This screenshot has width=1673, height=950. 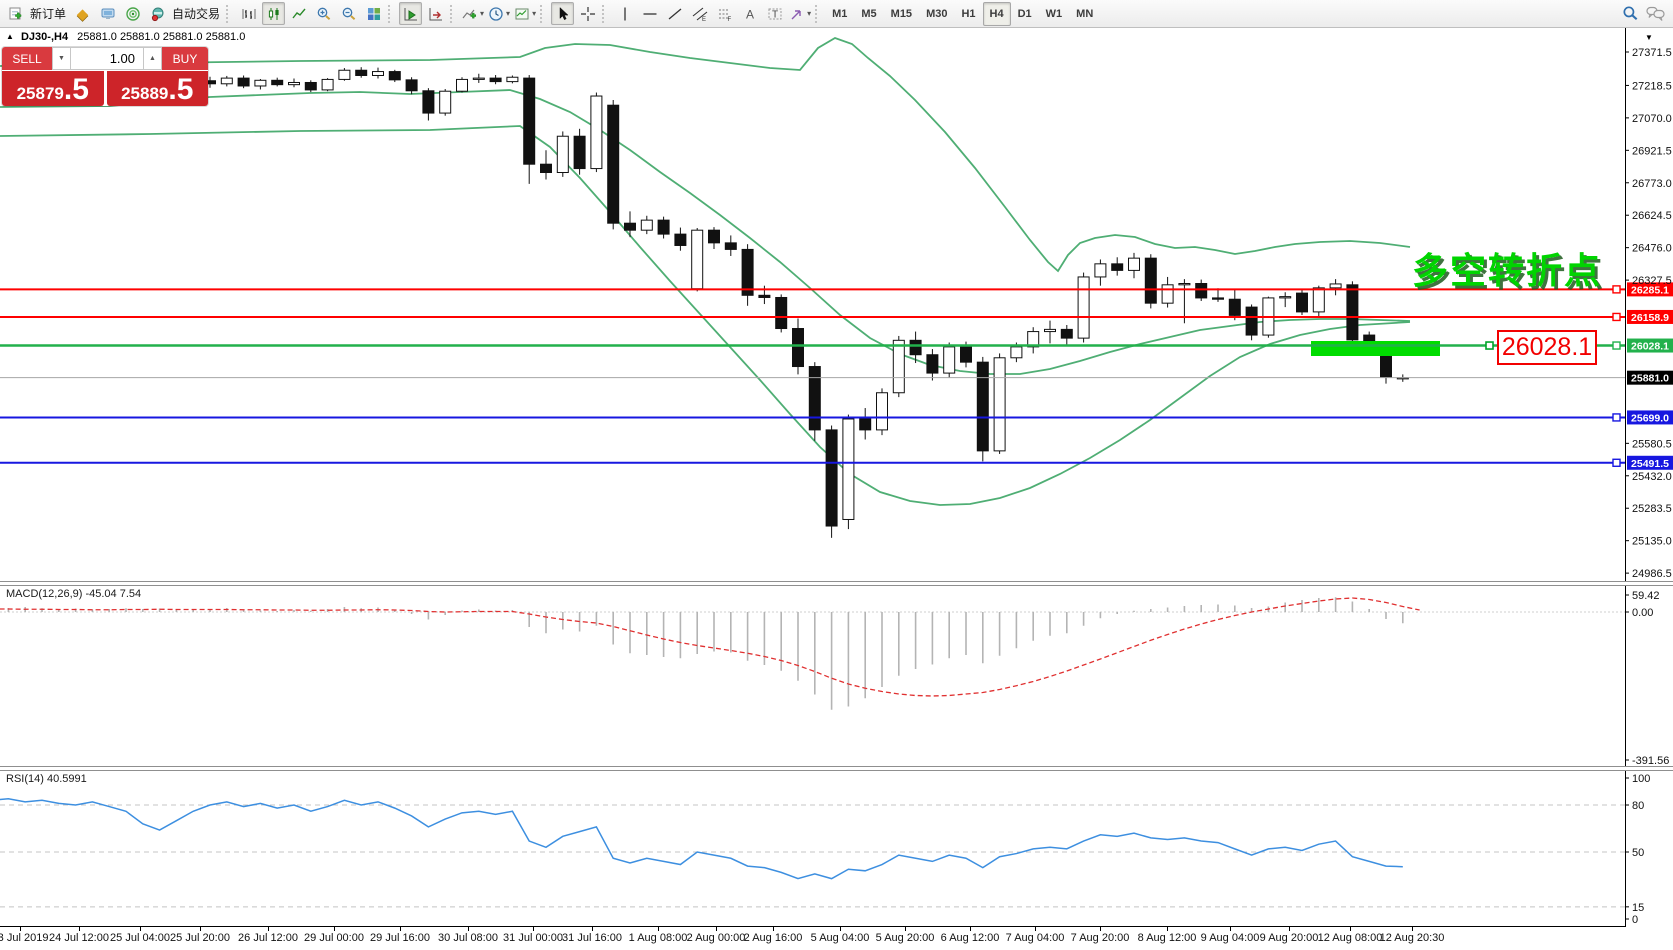 I want to click on pane-separator-rsi, so click(x=836, y=768).